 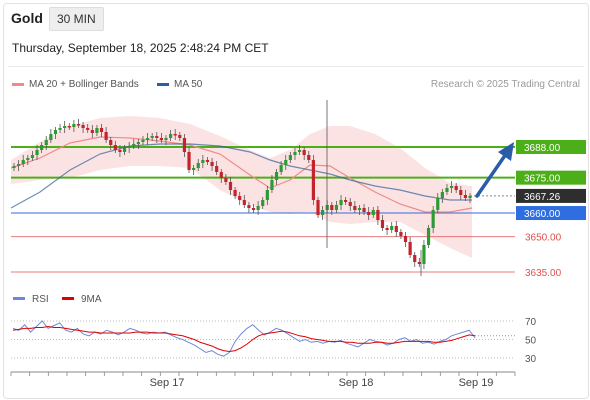 I want to click on level-tag-3667.26, so click(x=551, y=195).